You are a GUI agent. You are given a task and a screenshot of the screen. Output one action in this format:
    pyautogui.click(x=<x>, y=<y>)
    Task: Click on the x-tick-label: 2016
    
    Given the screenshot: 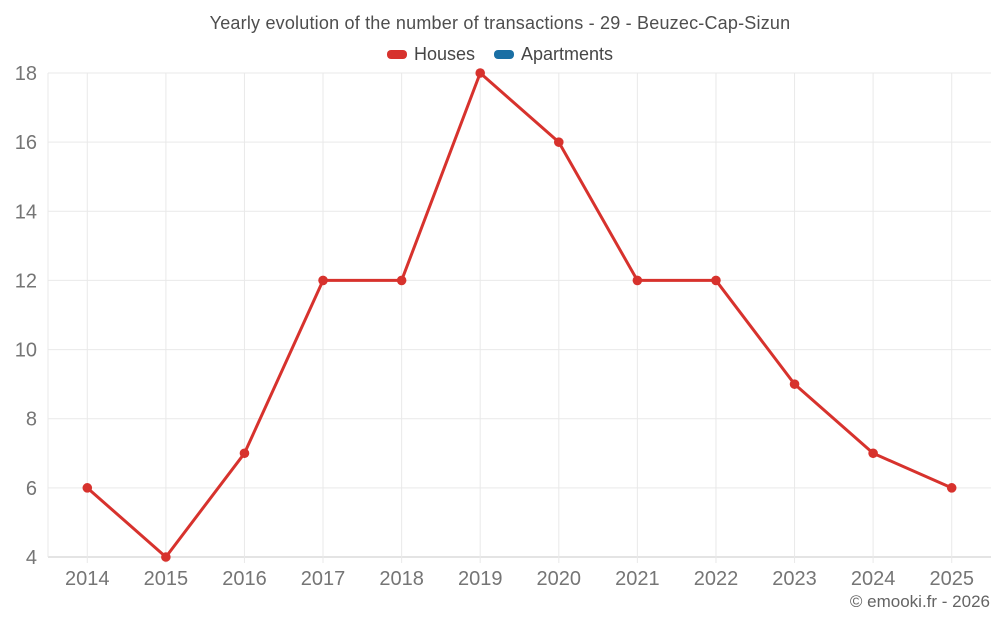 What is the action you would take?
    pyautogui.click(x=244, y=579)
    